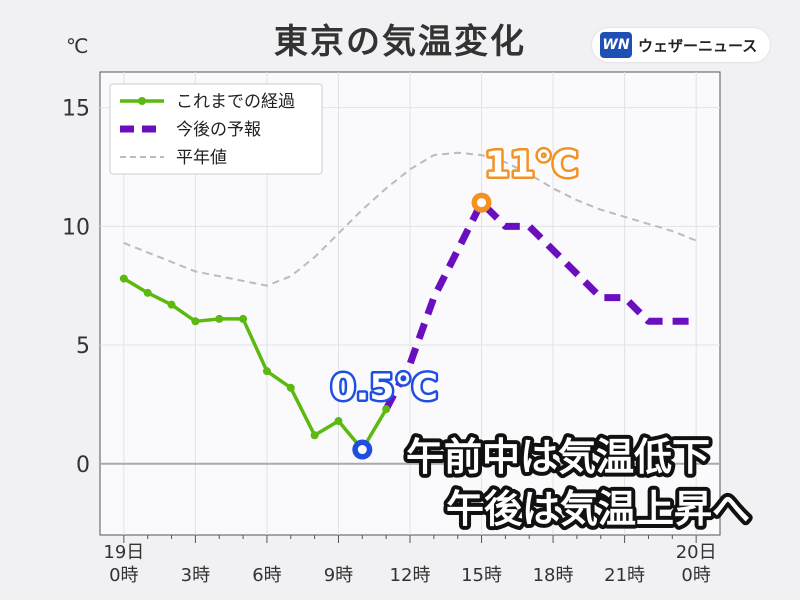  I want to click on x-tick-label: 18時, so click(553, 575).